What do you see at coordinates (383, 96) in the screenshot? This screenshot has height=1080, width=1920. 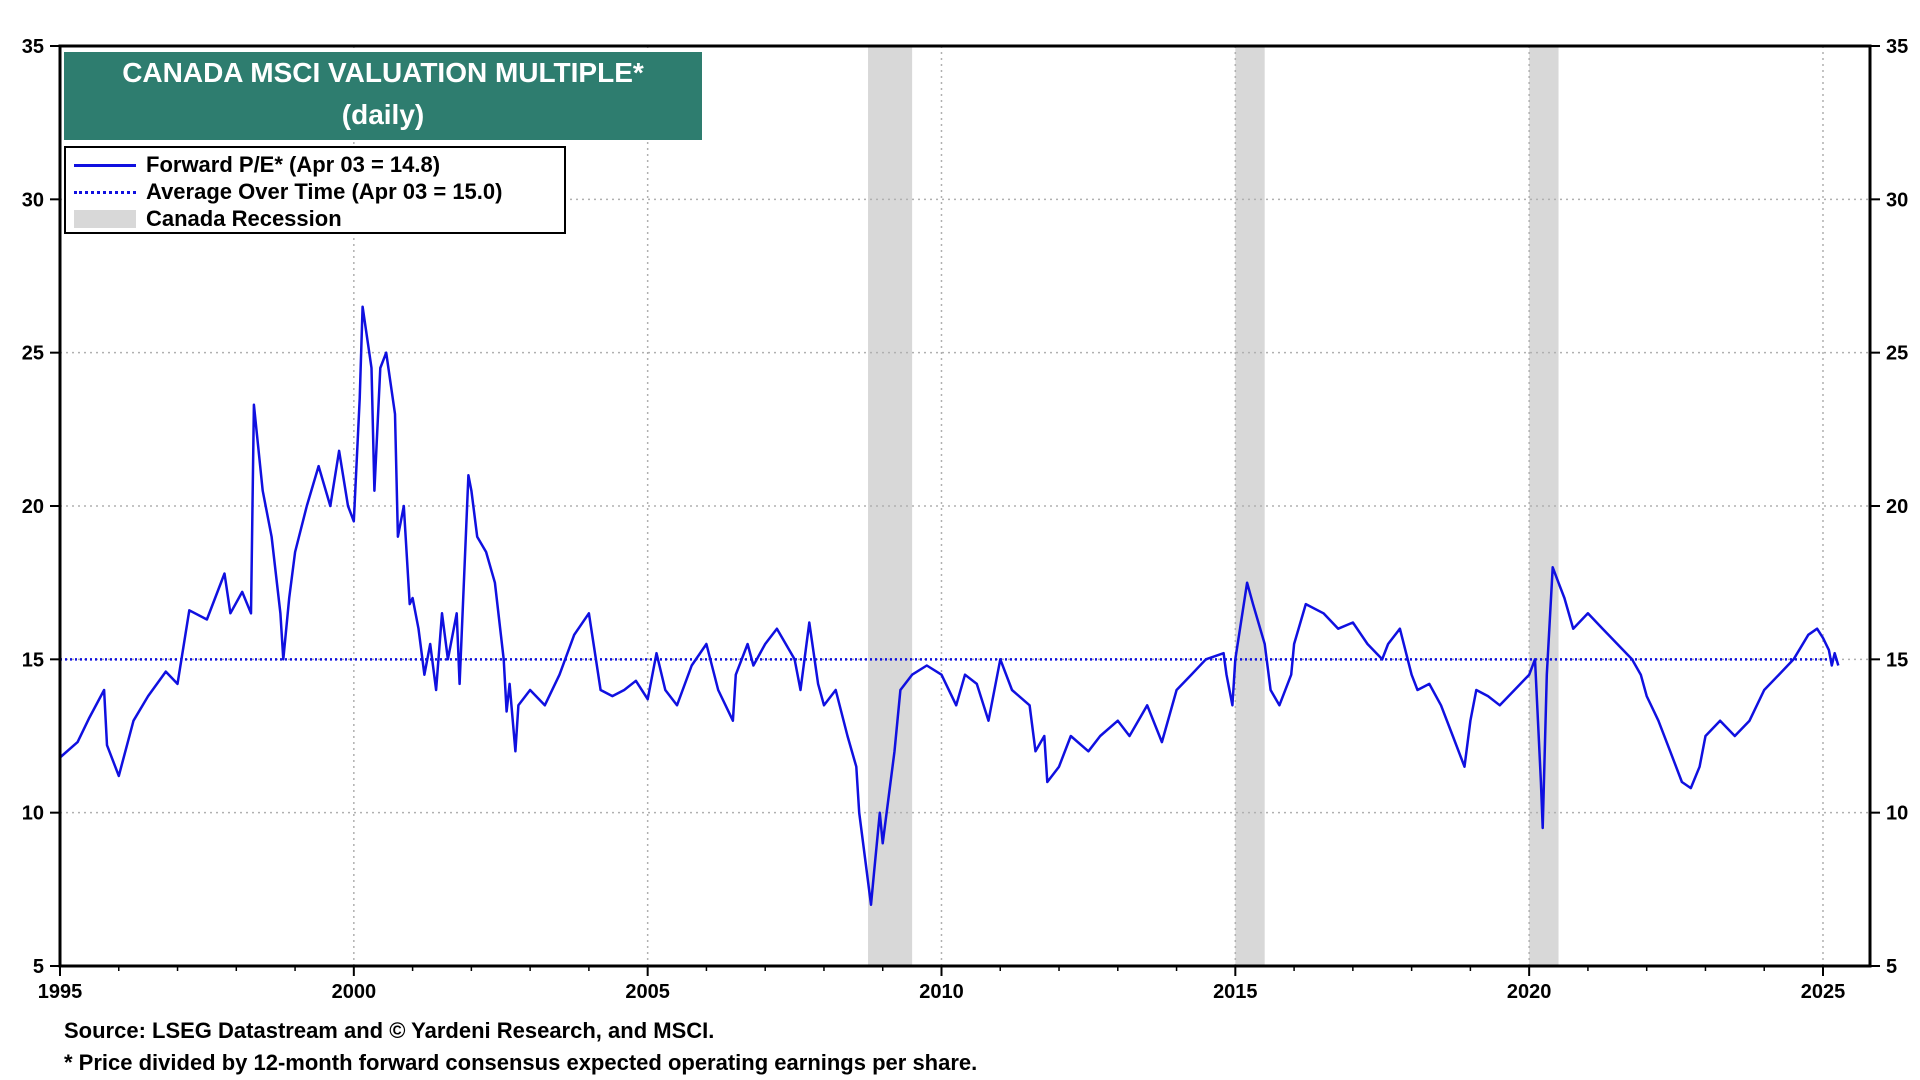 I see `chart-title-box: CANADA MSCI VALUATION MULTIPLE* (daily)` at bounding box center [383, 96].